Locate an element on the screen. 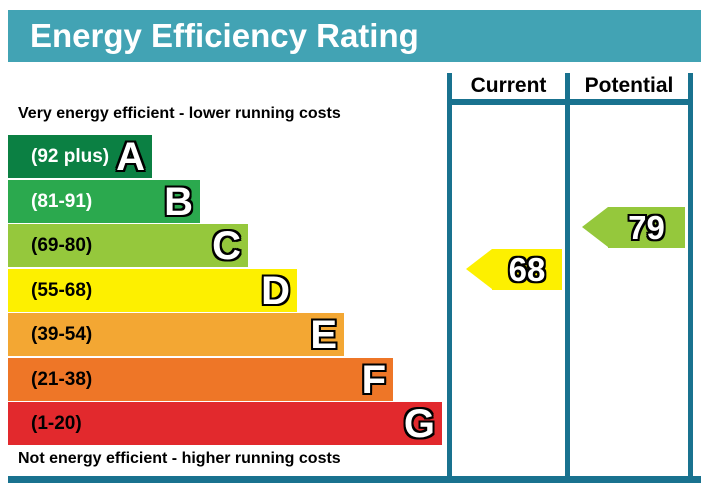  band-range-label: (92 plus) is located at coordinates (70, 156).